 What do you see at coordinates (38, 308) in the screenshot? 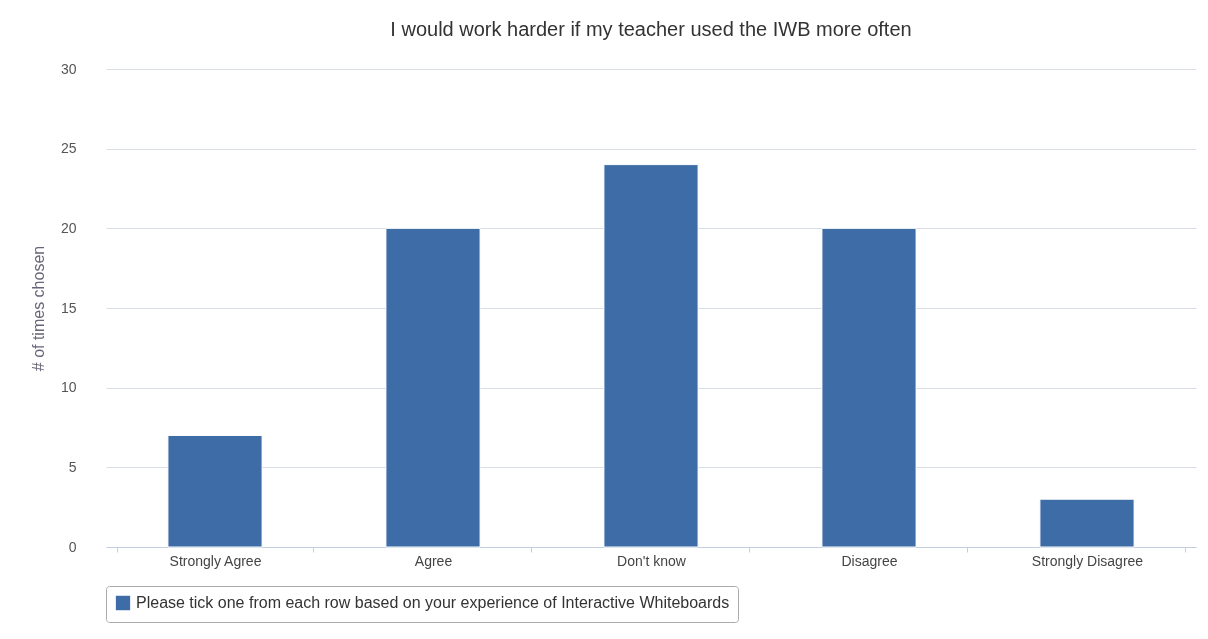
I see `y-axis-title: # of times chosen` at bounding box center [38, 308].